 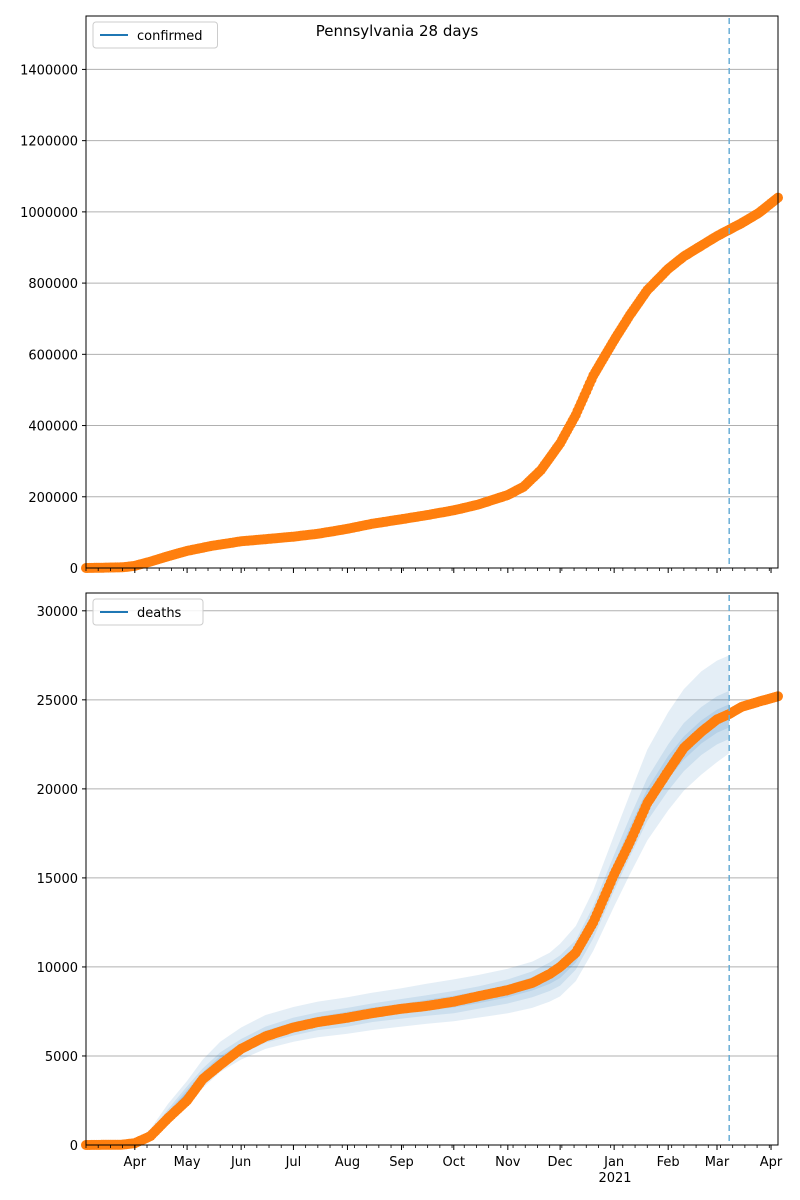 I want to click on legend: deaths, so click(x=148, y=612).